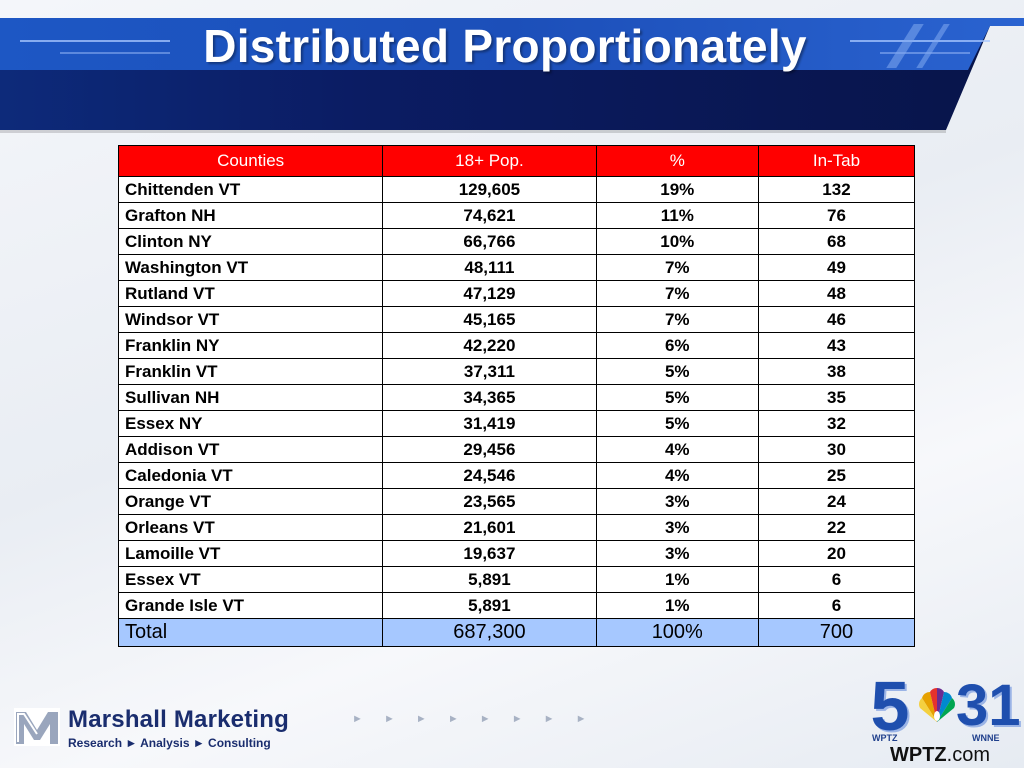 The height and width of the screenshot is (768, 1024). Describe the element at coordinates (937, 704) in the screenshot. I see `nbc-peacock-icon` at that location.